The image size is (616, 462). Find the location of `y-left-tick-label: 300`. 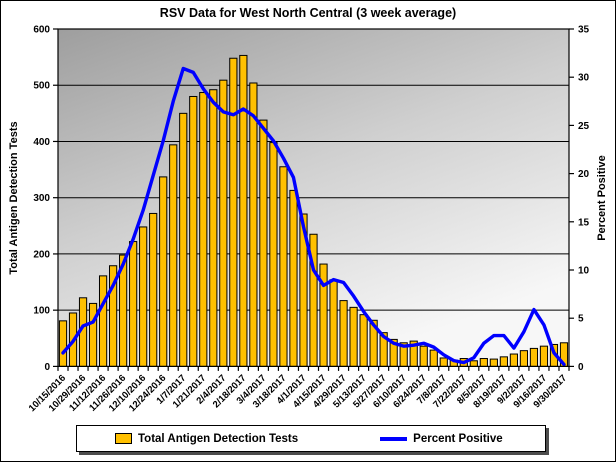

y-left-tick-label: 300 is located at coordinates (41, 198).